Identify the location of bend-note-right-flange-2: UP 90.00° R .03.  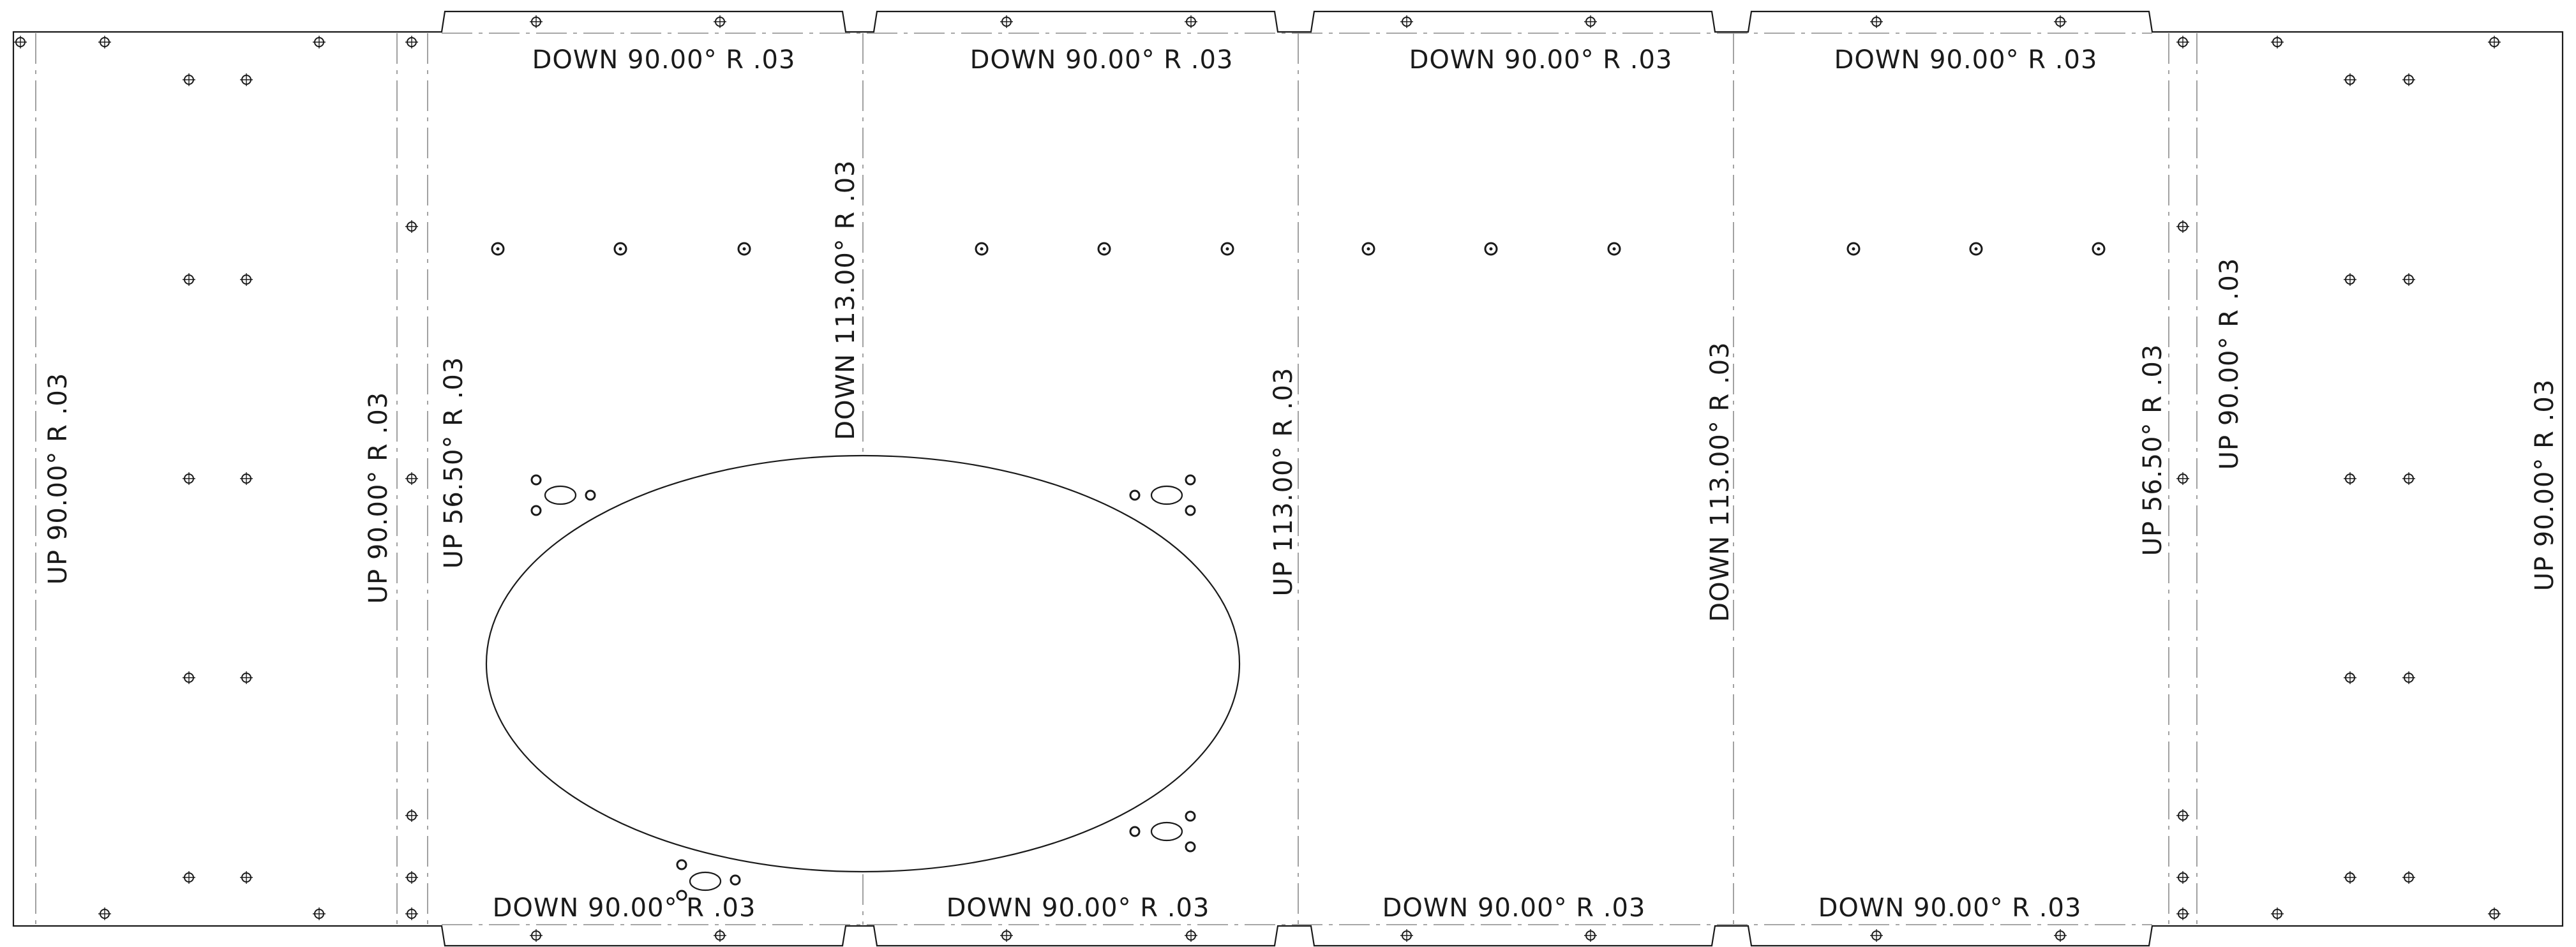
(2544, 485).